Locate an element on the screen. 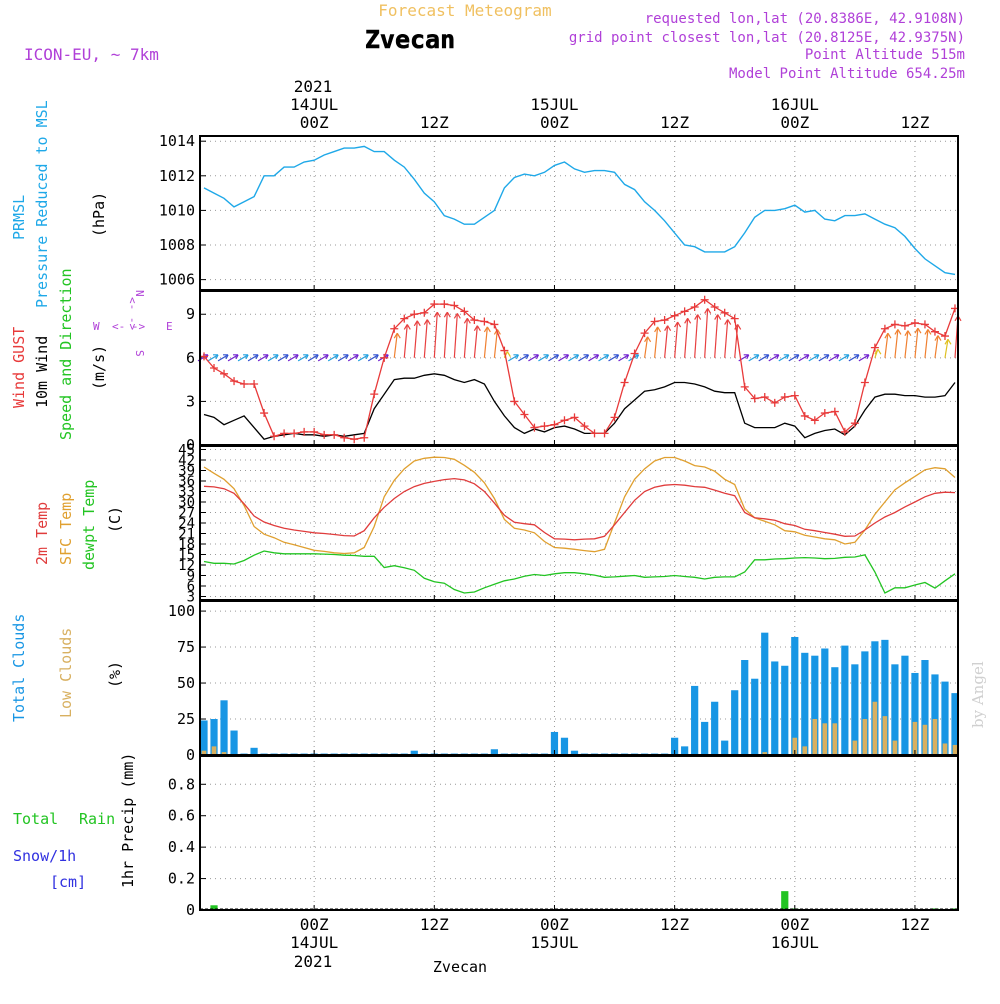 The height and width of the screenshot is (1004, 1000). top-day-label: 14JUL is located at coordinates (314, 104).